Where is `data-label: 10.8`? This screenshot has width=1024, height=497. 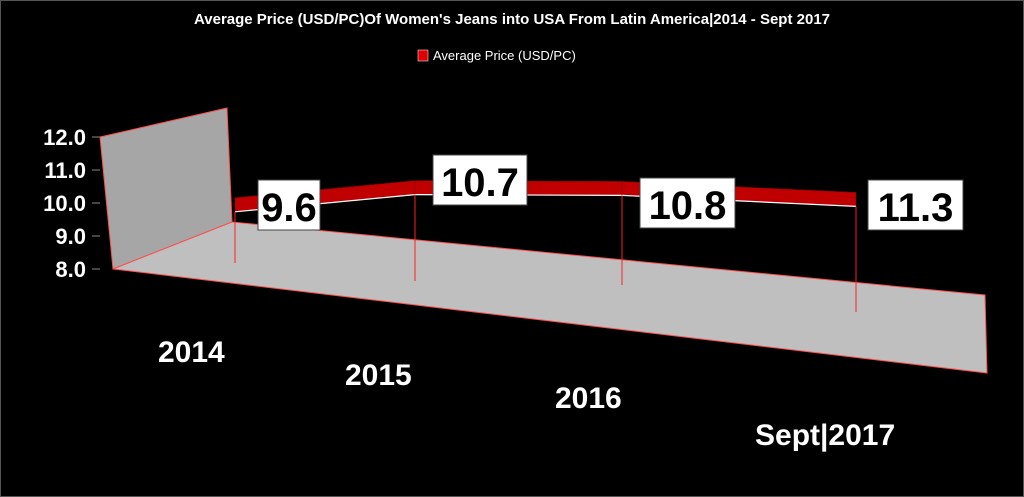
data-label: 10.8 is located at coordinates (688, 206).